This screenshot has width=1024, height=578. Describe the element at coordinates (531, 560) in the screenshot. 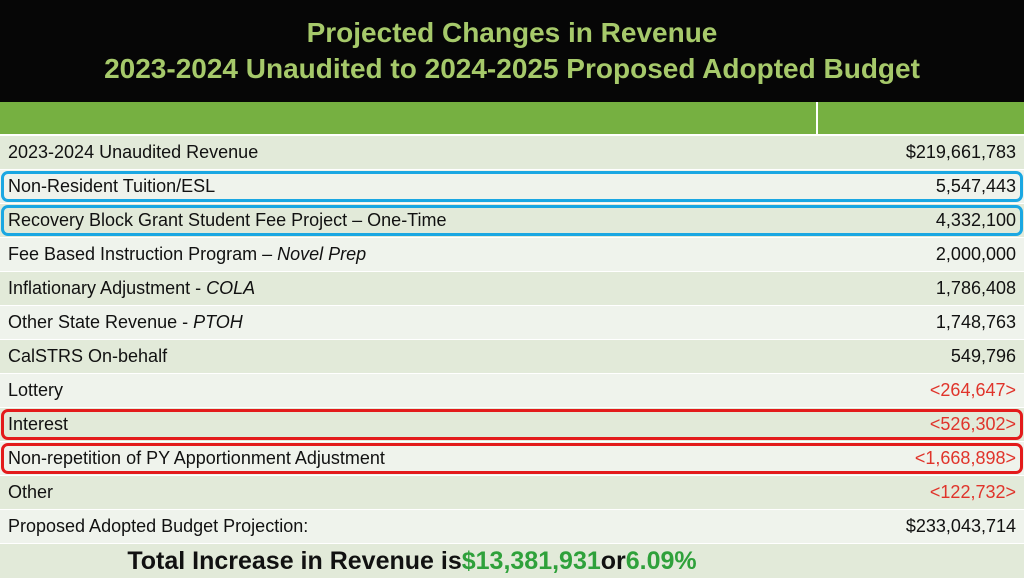

I see `total-amount: $13,381,931` at that location.